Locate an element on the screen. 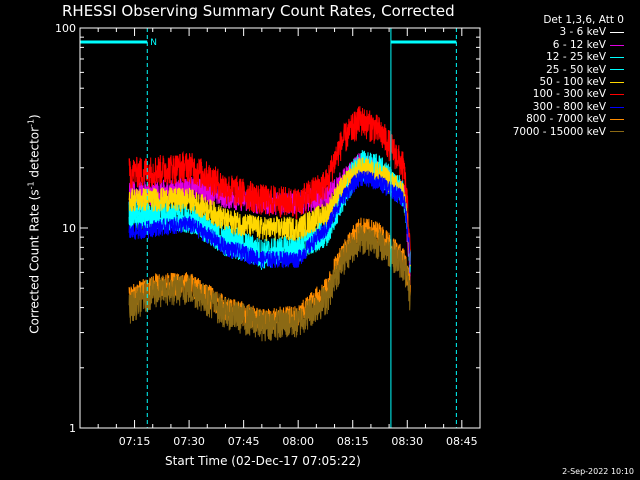 The width and height of the screenshot is (640, 480). legend-item: 50 - 100 keV is located at coordinates (554, 82).